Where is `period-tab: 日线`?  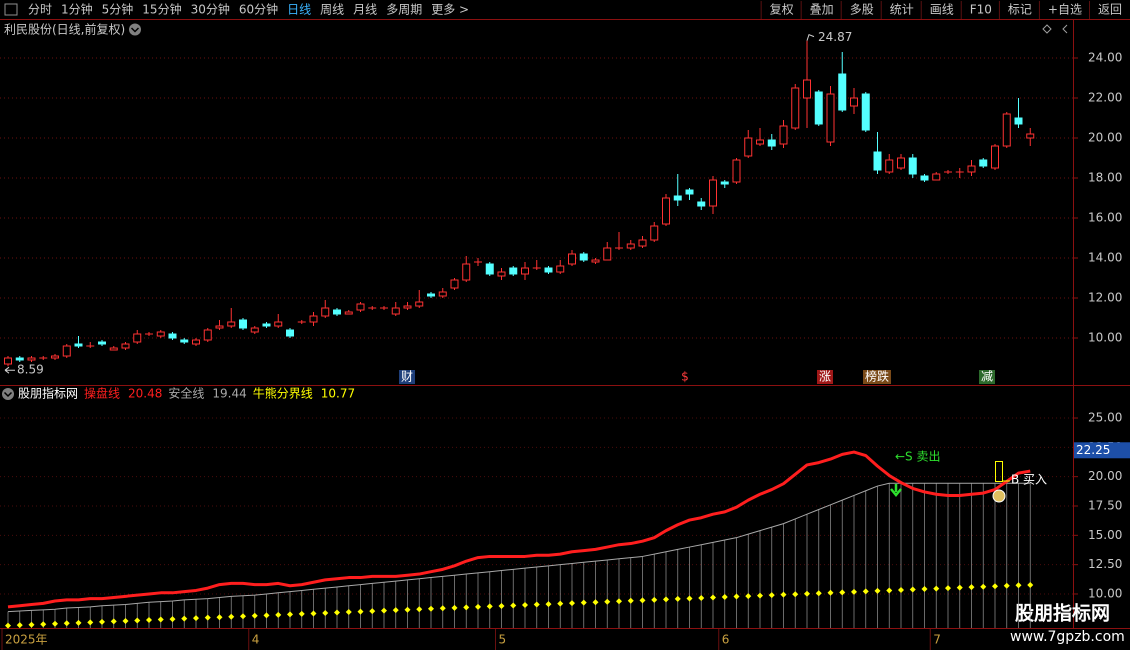
period-tab: 日线 is located at coordinates (299, 10).